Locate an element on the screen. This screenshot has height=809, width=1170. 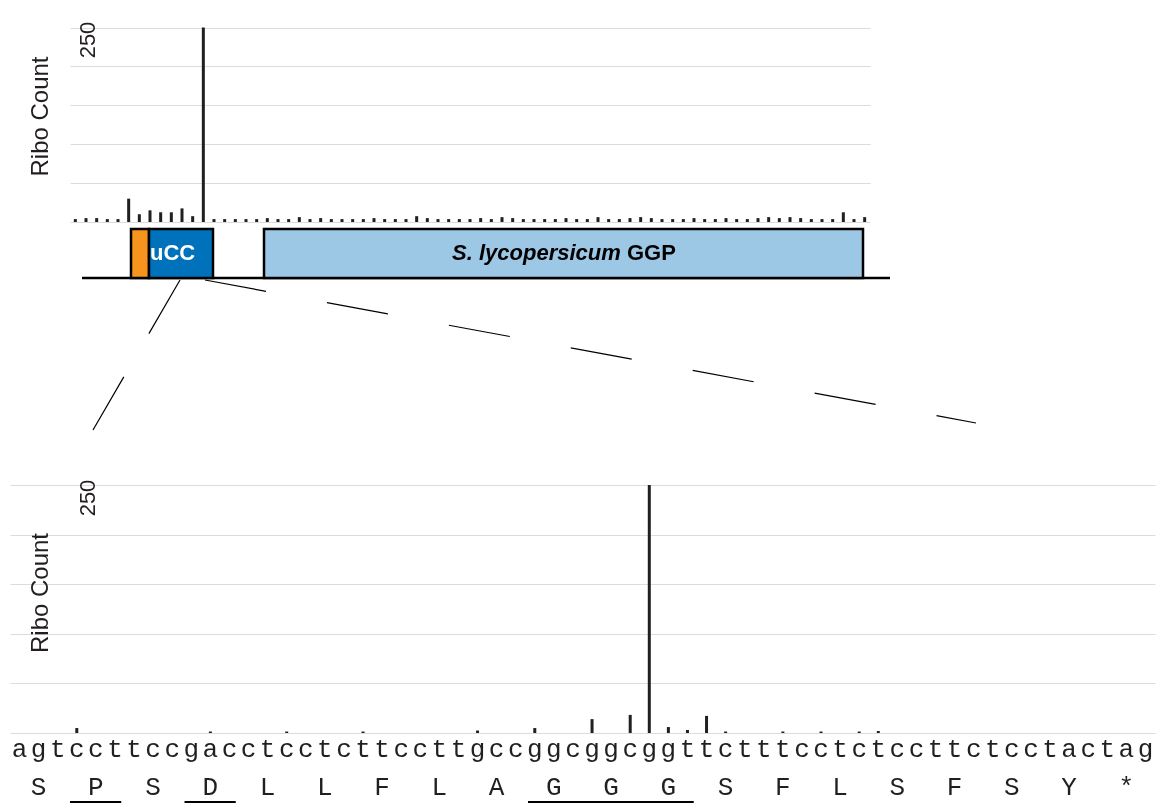
text: P is located at coordinates (96, 788).